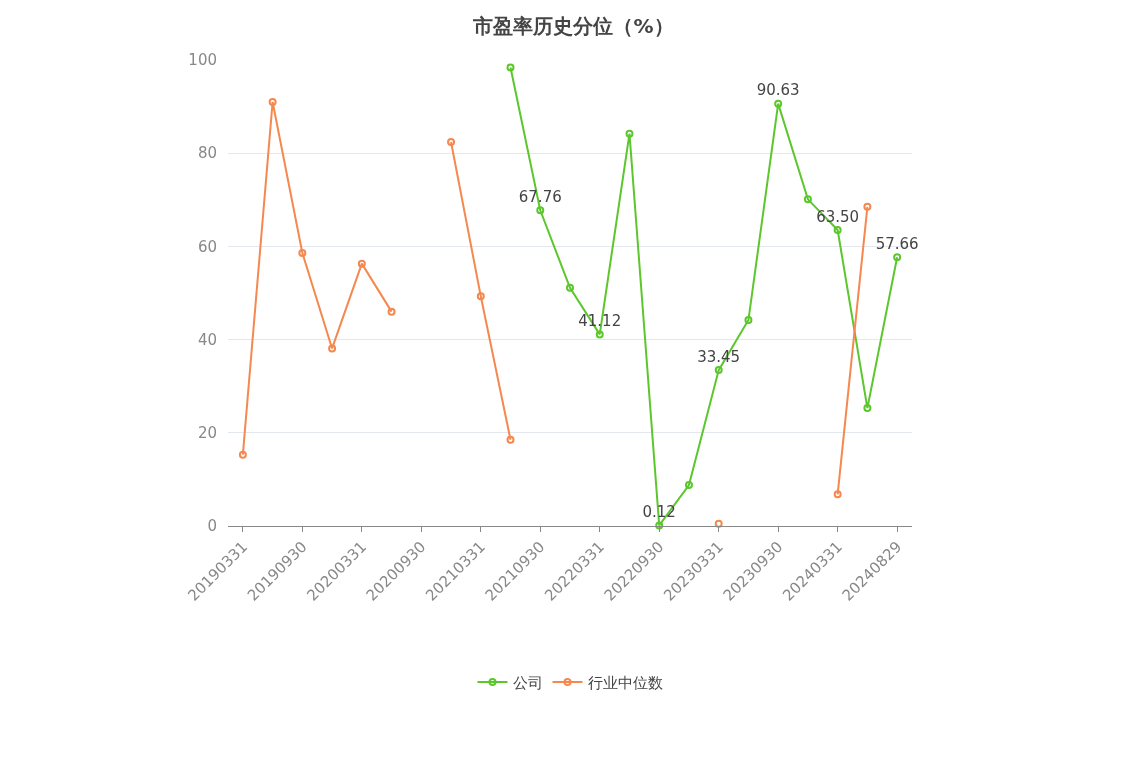  I want to click on legend-label: 公司, so click(527, 682).